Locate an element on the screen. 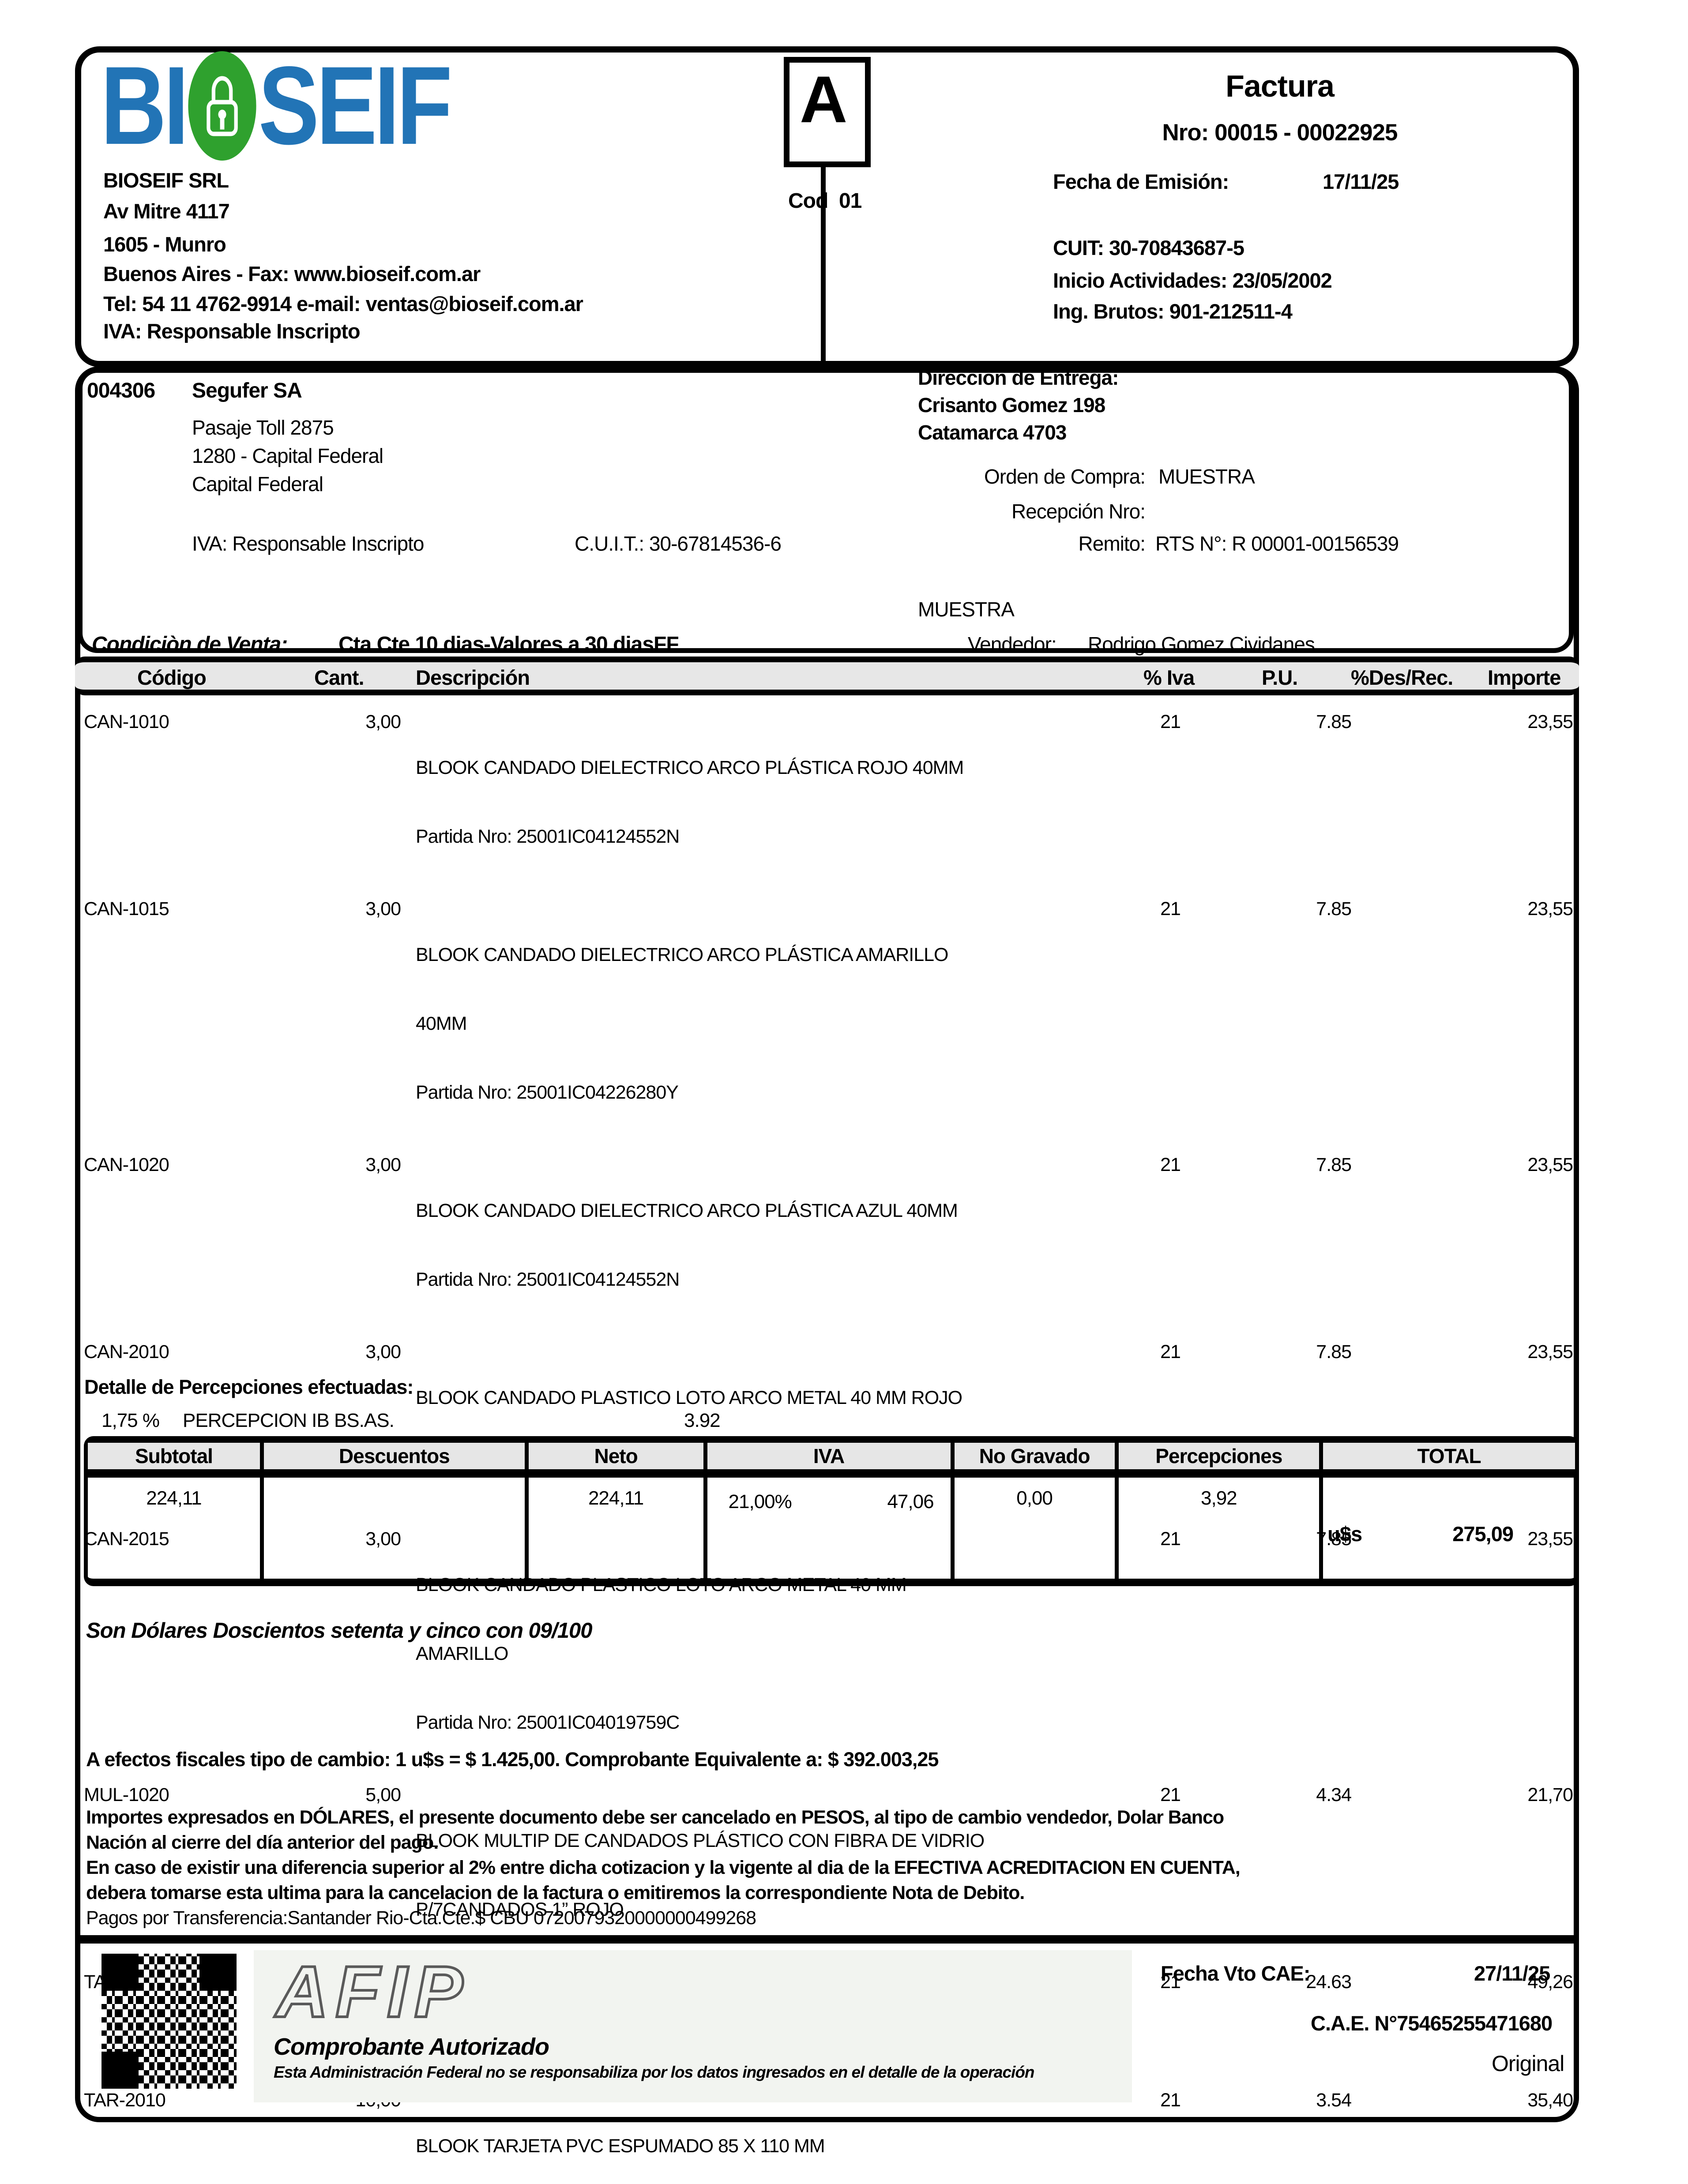  item-code: CAN-2015 is located at coordinates (126, 1539).